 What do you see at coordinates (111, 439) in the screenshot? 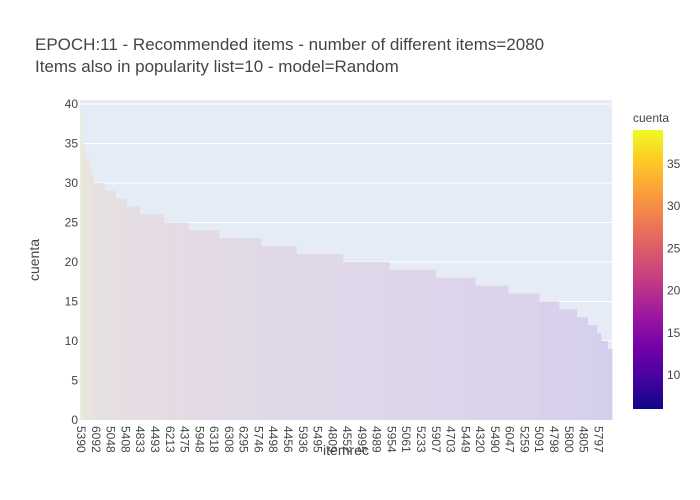
I see `x-tick-label: 5048` at bounding box center [111, 439].